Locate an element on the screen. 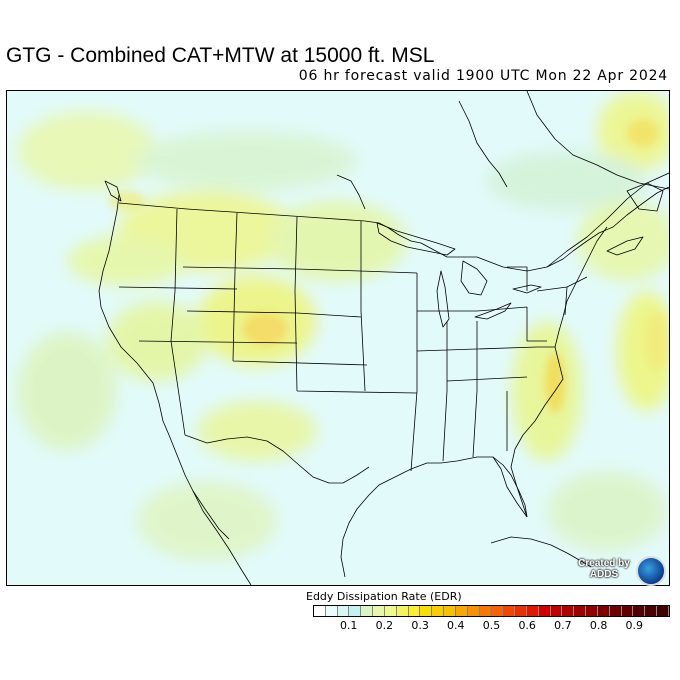  vancouver-island is located at coordinates (113, 191).